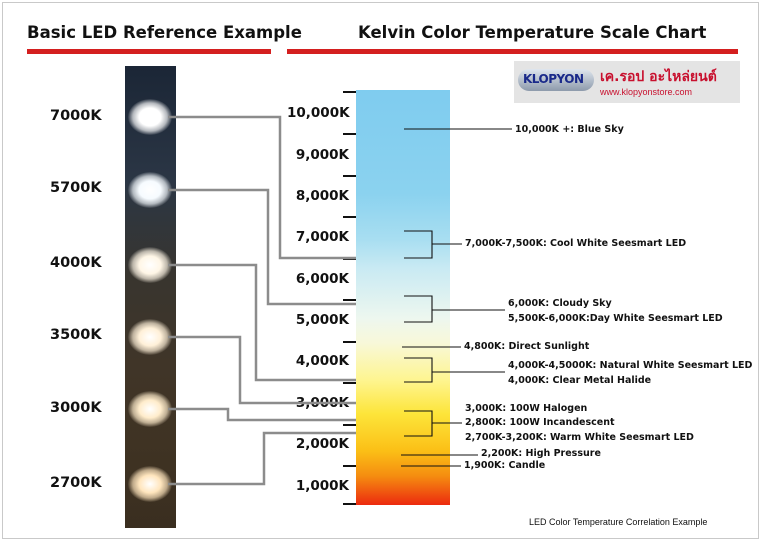 This screenshot has height=544, width=764. What do you see at coordinates (322, 320) in the screenshot?
I see `kelvin-label-5000: 5,000K` at bounding box center [322, 320].